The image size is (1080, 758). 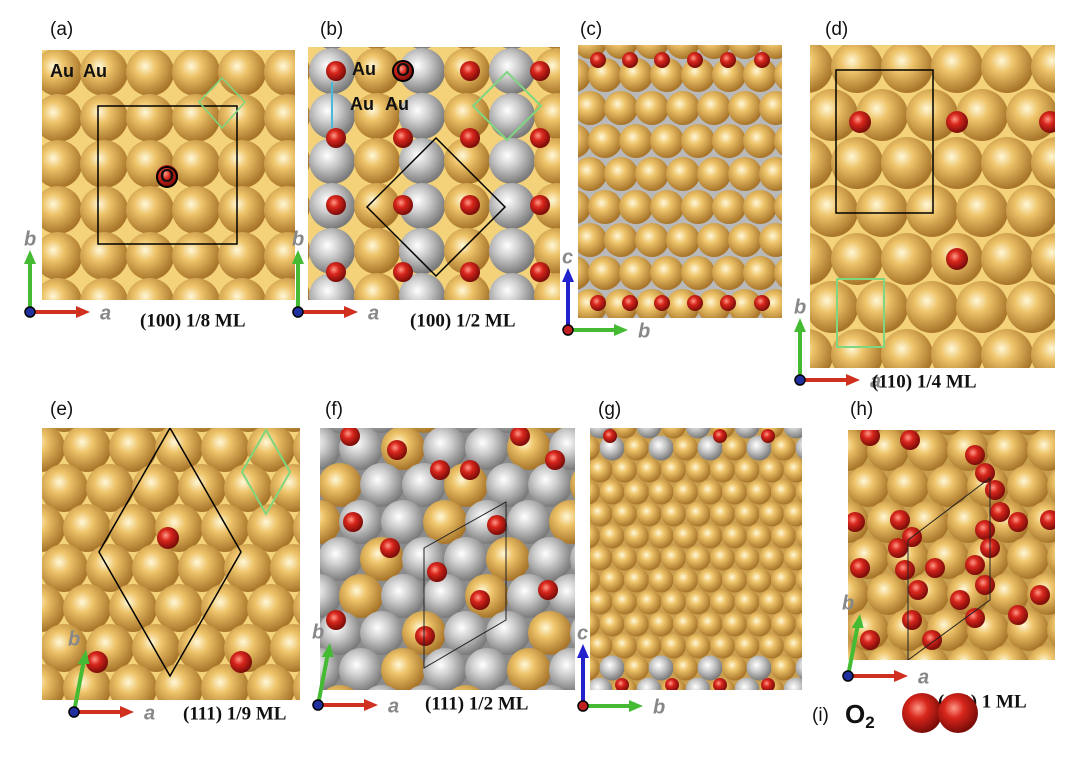 What do you see at coordinates (403, 70) in the screenshot?
I see `annotation: O` at bounding box center [403, 70].